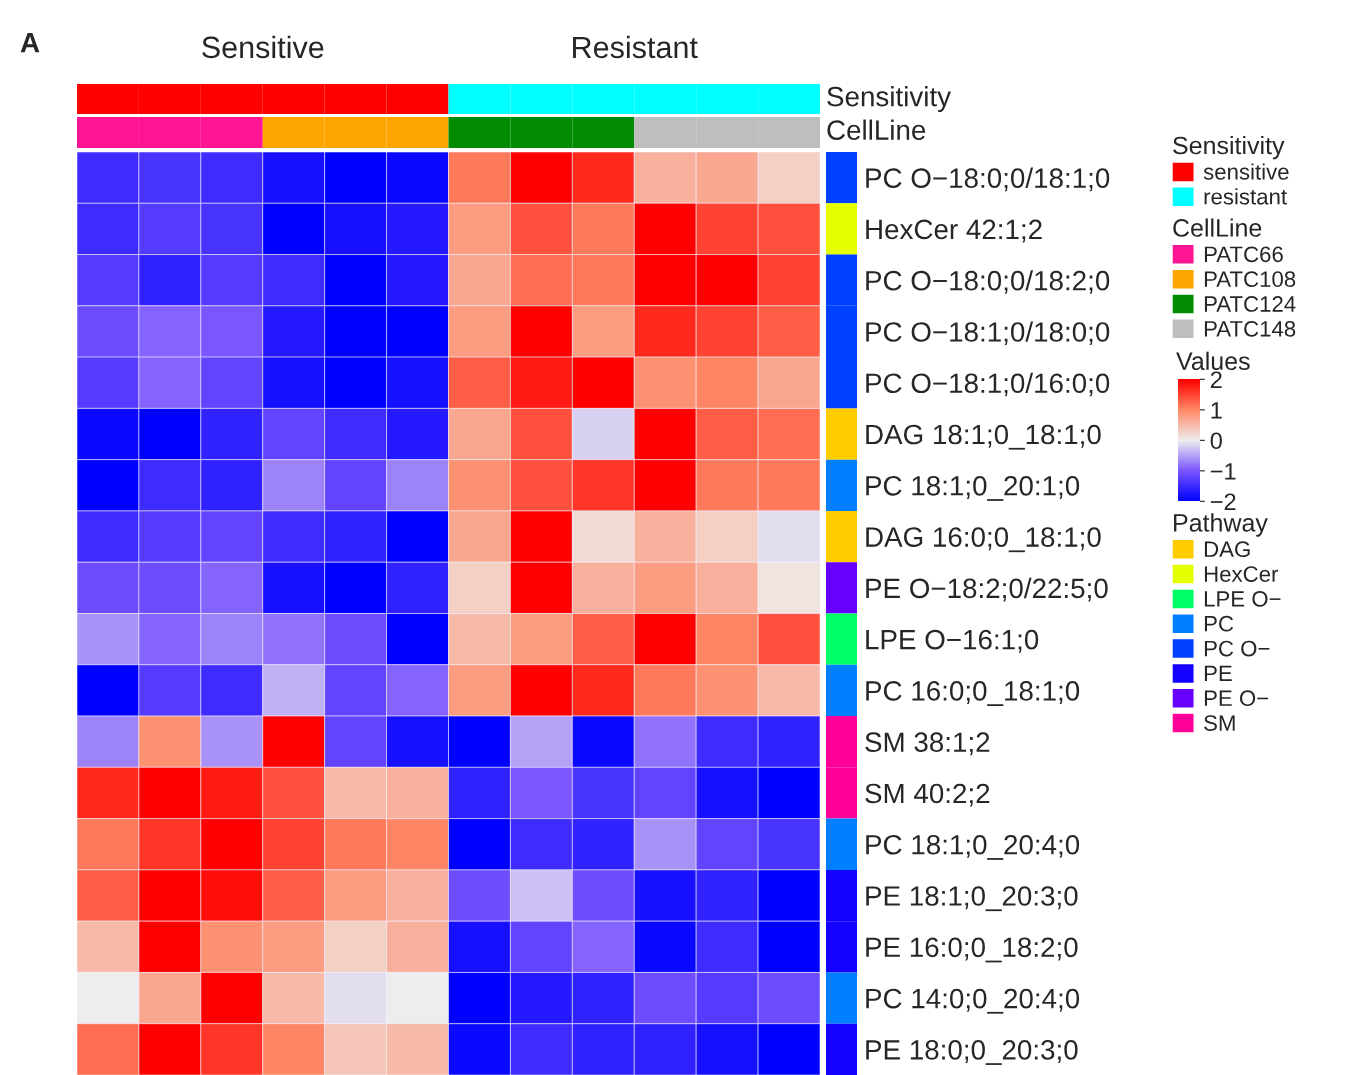 Image resolution: width=1348 pixels, height=1075 pixels. What do you see at coordinates (954, 231) in the screenshot?
I see `y-tick-label: HexCer 42:1;2` at bounding box center [954, 231].